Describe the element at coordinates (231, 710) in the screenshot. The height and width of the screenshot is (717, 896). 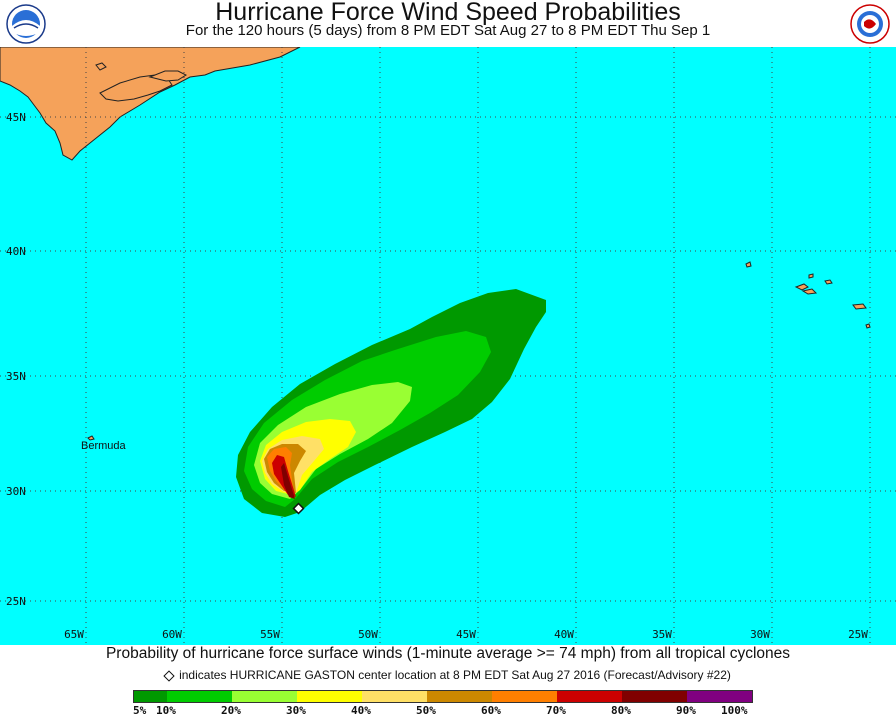
I see `colorbar-label: 20%` at that location.